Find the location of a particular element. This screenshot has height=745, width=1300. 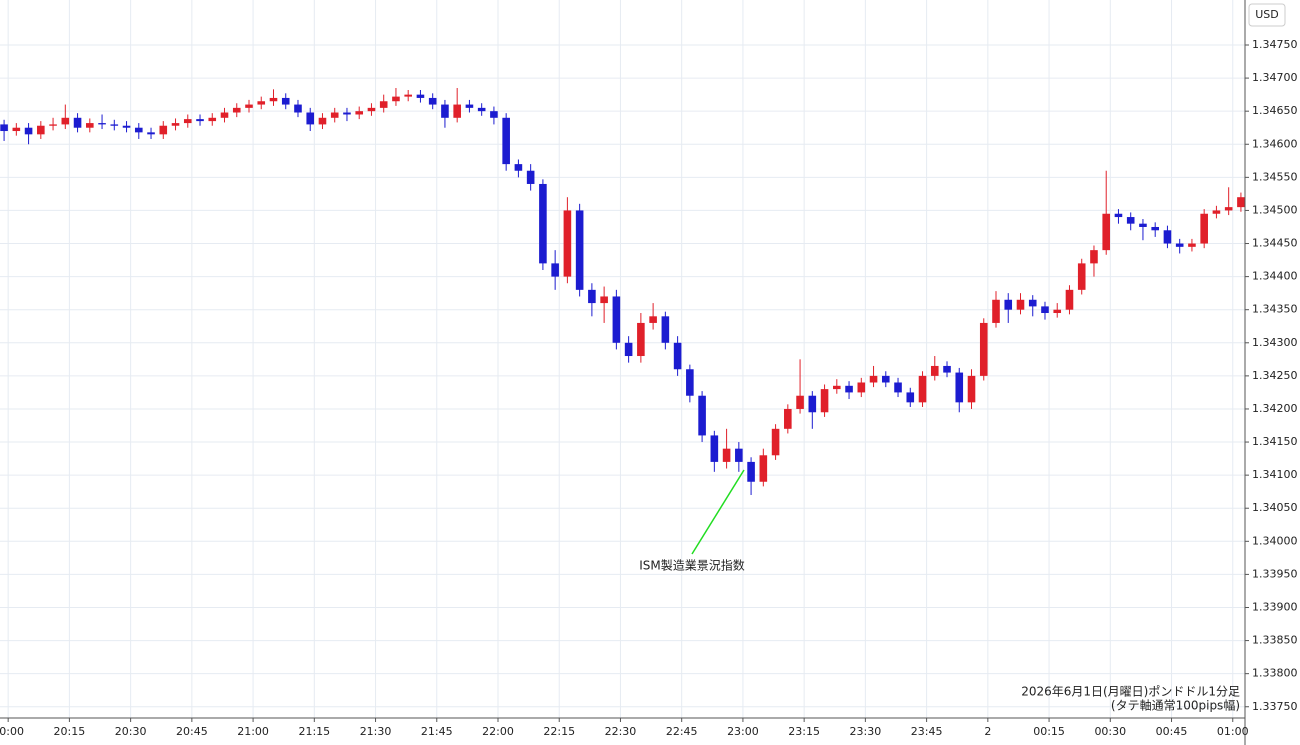

x-tick-label: 01:00 is located at coordinates (1233, 731).